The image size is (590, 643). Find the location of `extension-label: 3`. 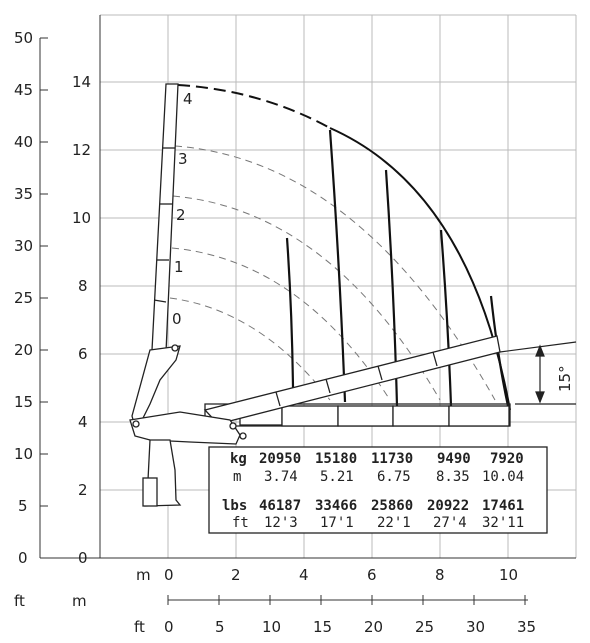

extension-label: 3 is located at coordinates (183, 159).